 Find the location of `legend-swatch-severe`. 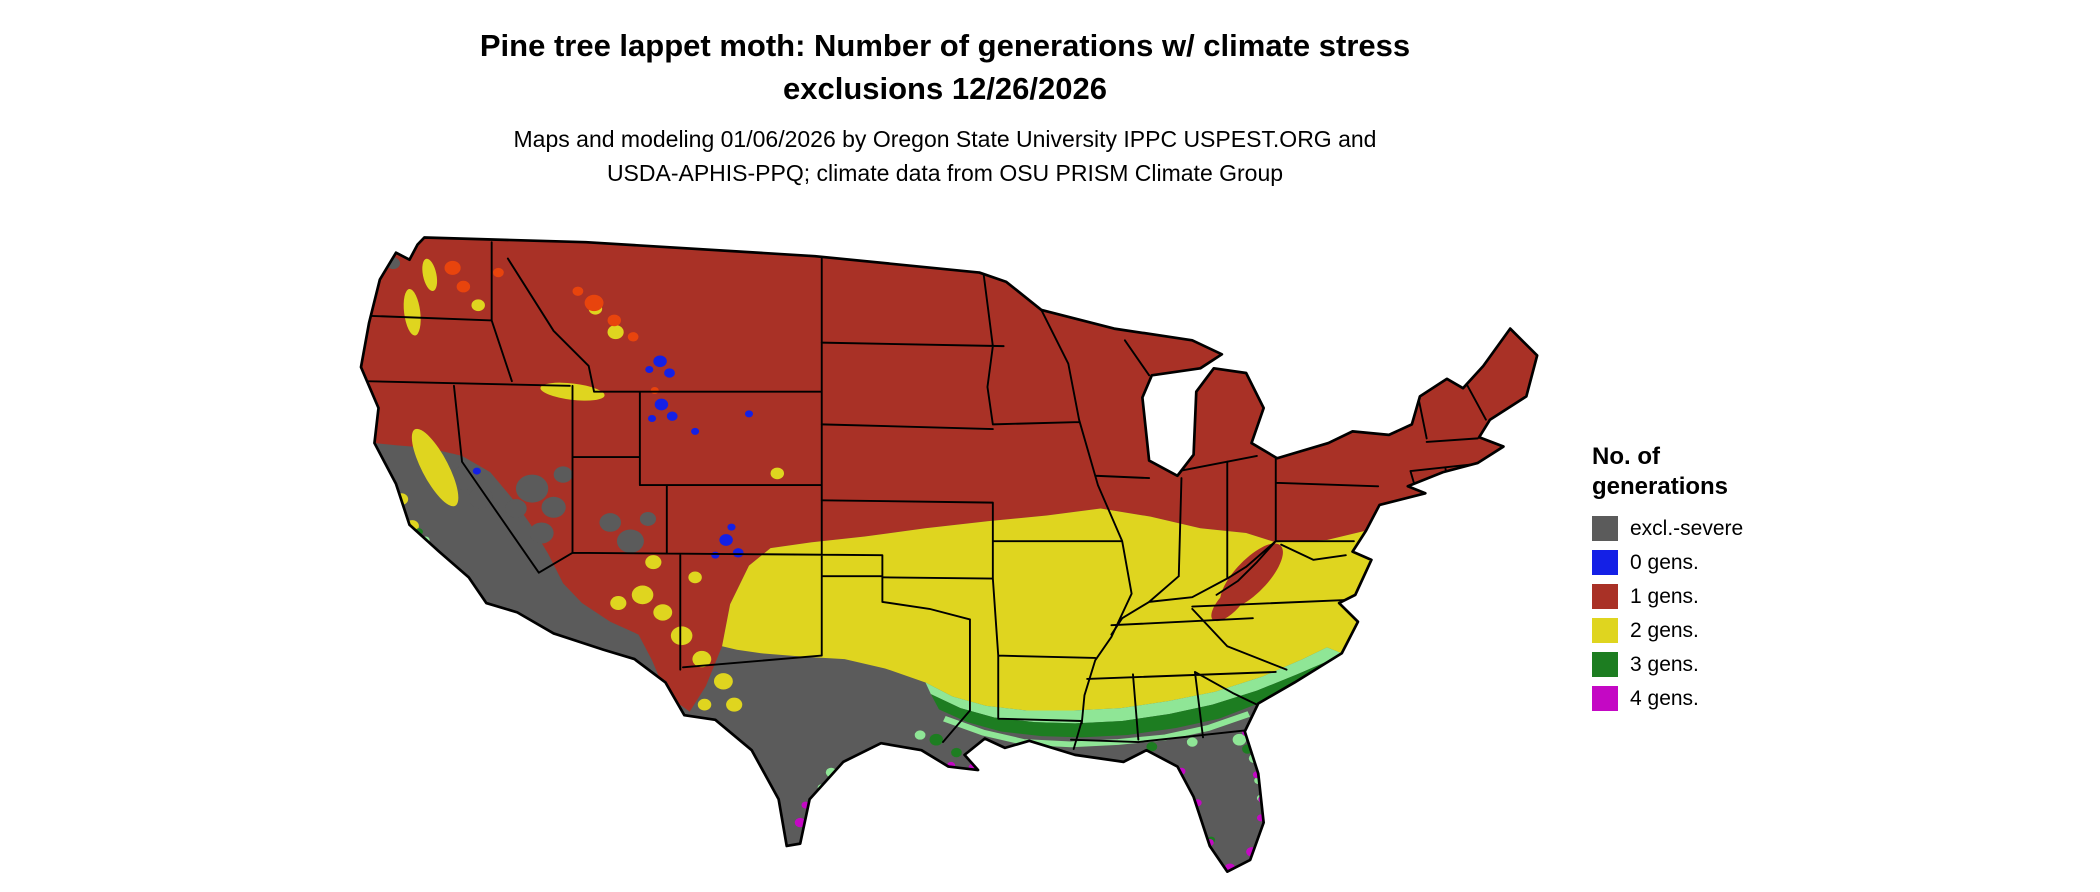

legend-swatch-severe is located at coordinates (1605, 528).